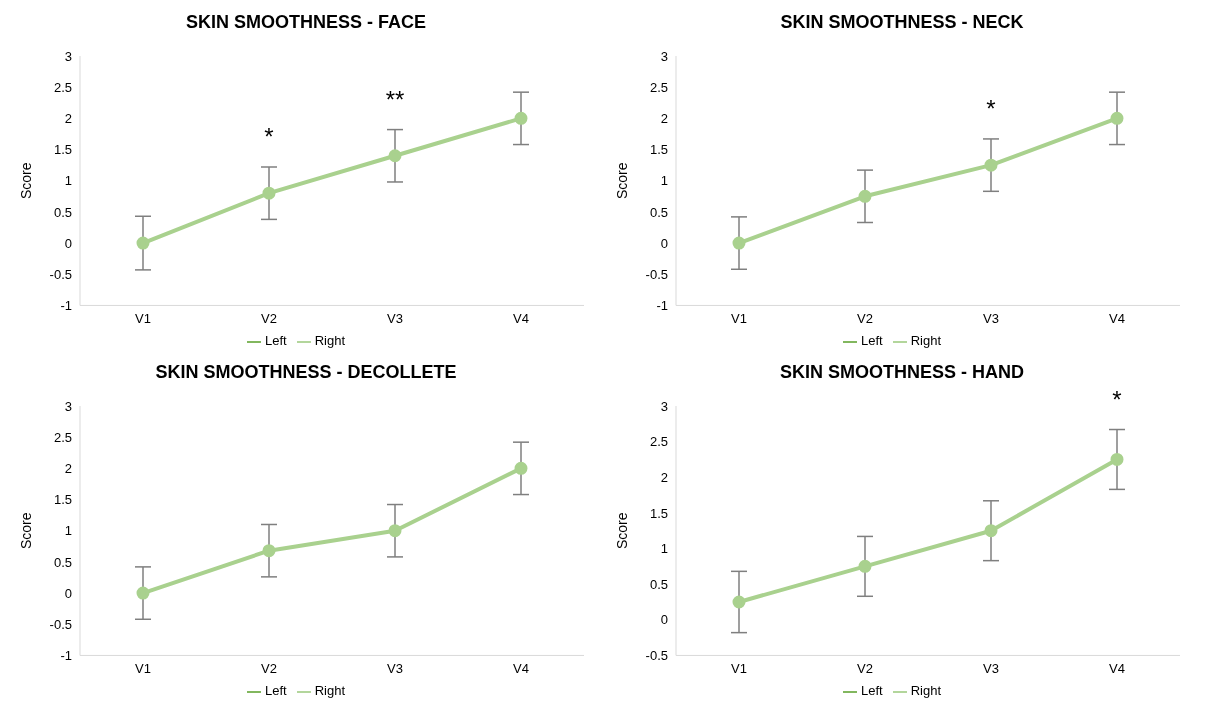 The image size is (1208, 725). Describe the element at coordinates (902, 372) in the screenshot. I see `chart-title: SKIN SMOOTHNESS - HAND` at that location.